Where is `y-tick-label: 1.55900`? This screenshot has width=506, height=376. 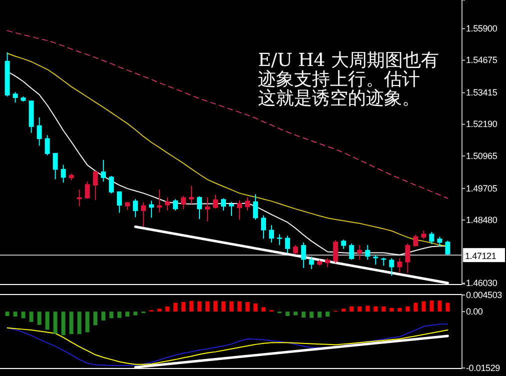
y-tick-label: 1.55900 is located at coordinates (482, 29).